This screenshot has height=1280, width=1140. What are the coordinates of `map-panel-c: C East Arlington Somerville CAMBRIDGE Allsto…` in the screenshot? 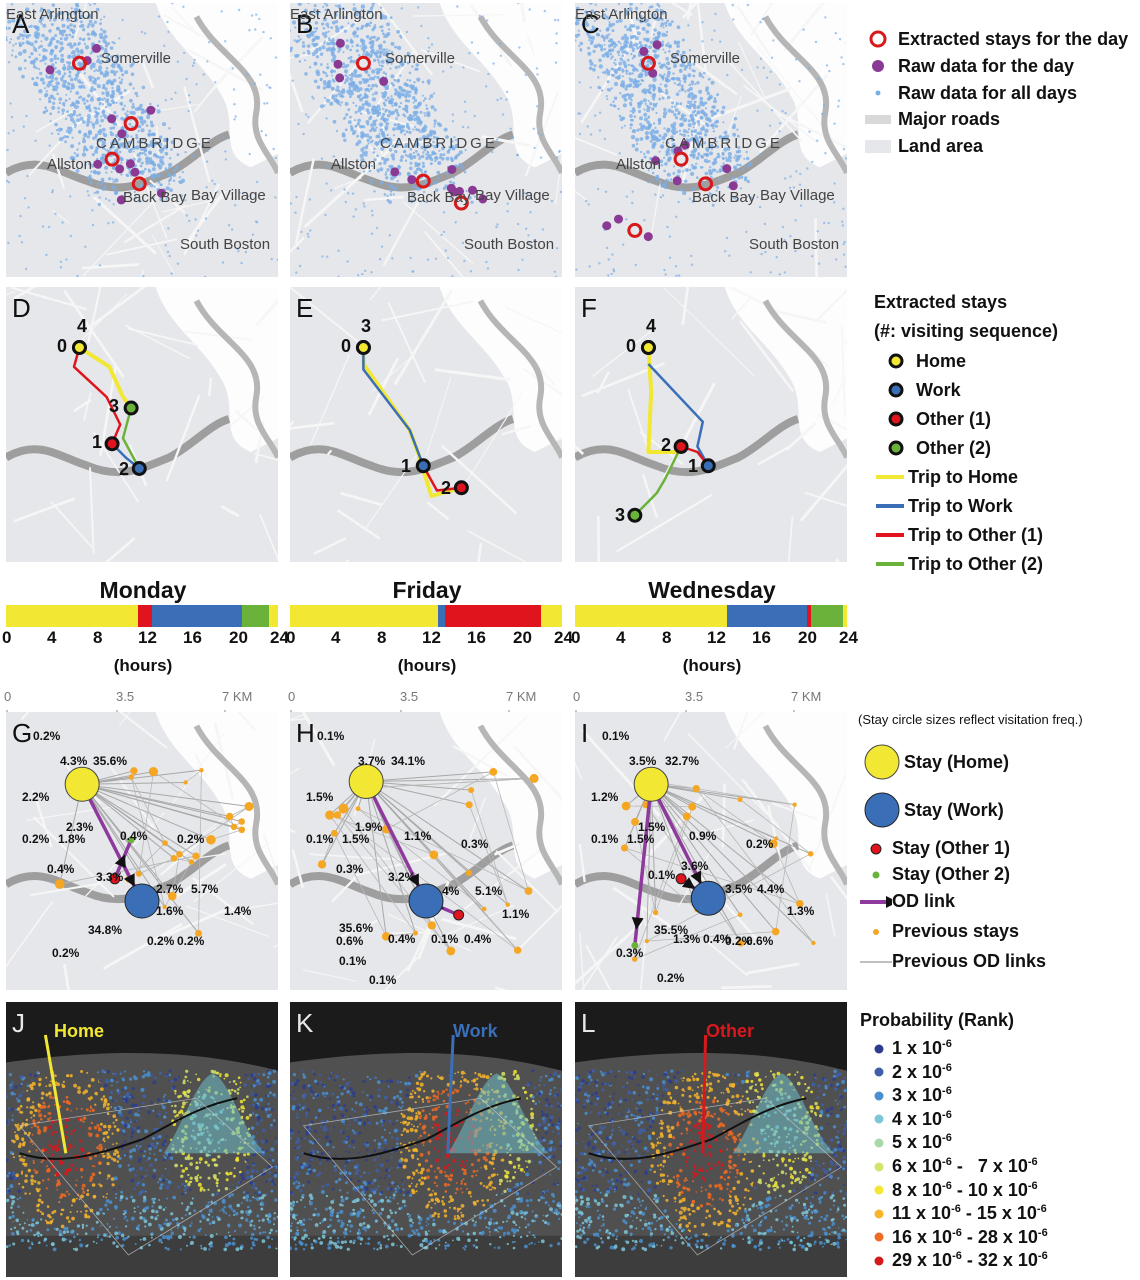 It's located at (711, 140).